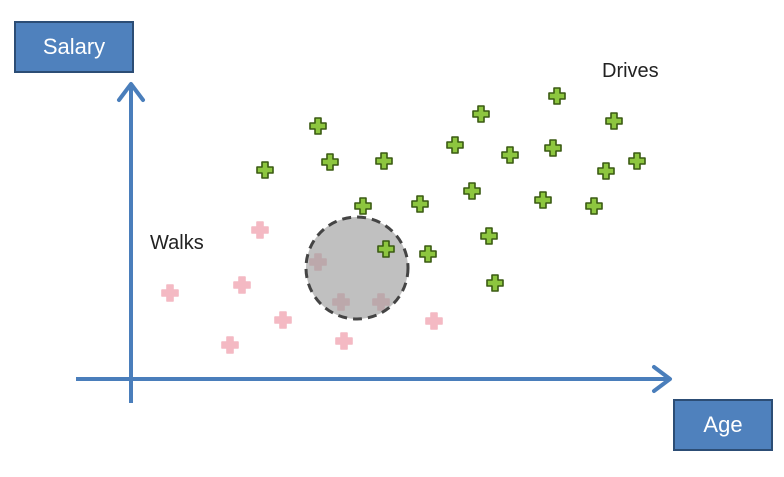  I want to click on x-axis-arrowhead, so click(662, 379).